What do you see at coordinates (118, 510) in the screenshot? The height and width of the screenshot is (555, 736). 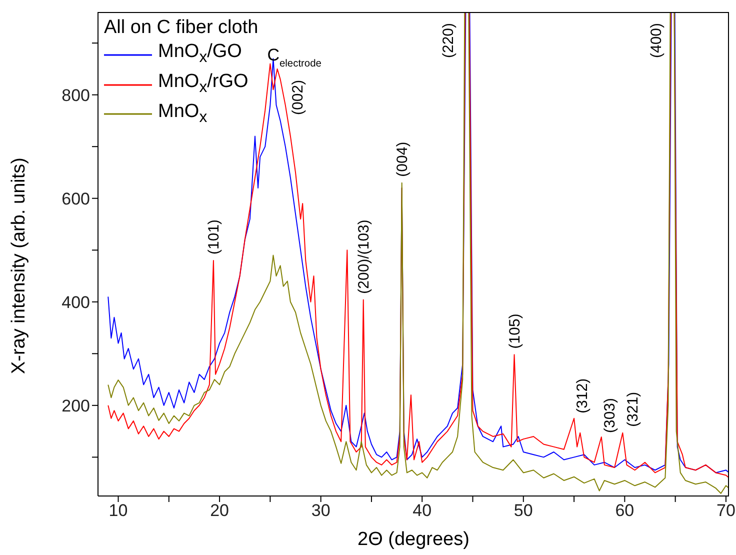 I see `x-tick-label: 10` at bounding box center [118, 510].